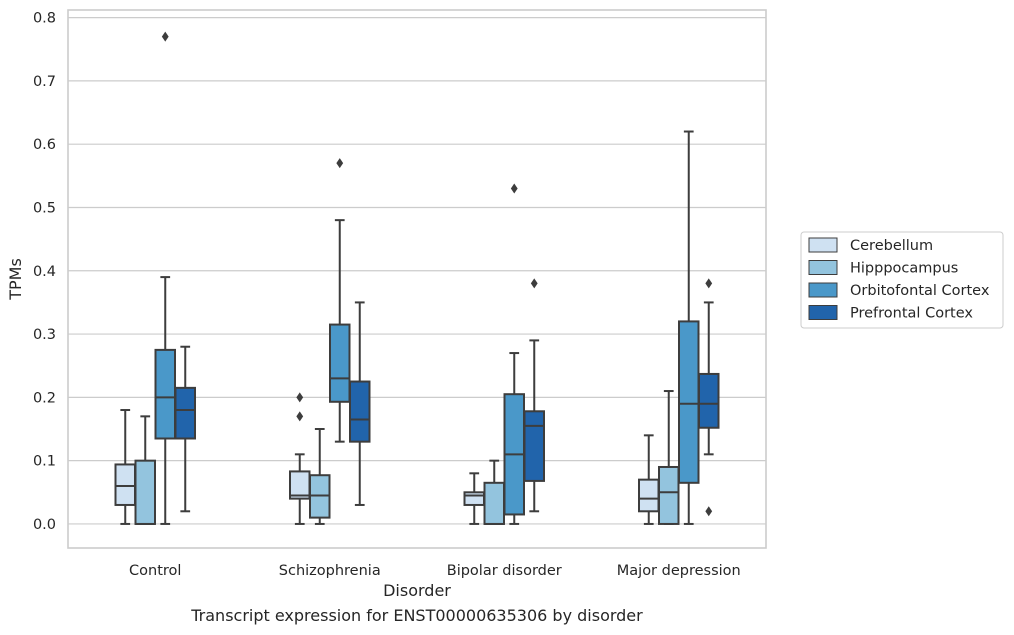 Image resolution: width=1014 pixels, height=635 pixels. I want to click on x-tick-label: Schizophrenia, so click(330, 571).